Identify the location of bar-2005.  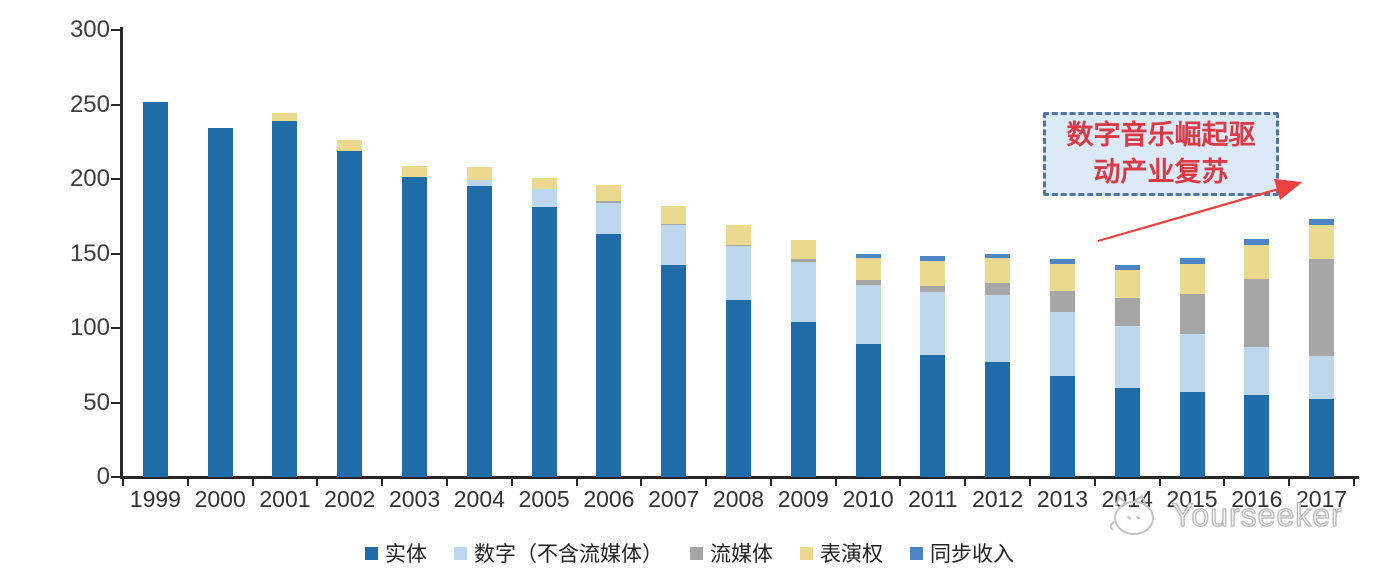
(544, 327).